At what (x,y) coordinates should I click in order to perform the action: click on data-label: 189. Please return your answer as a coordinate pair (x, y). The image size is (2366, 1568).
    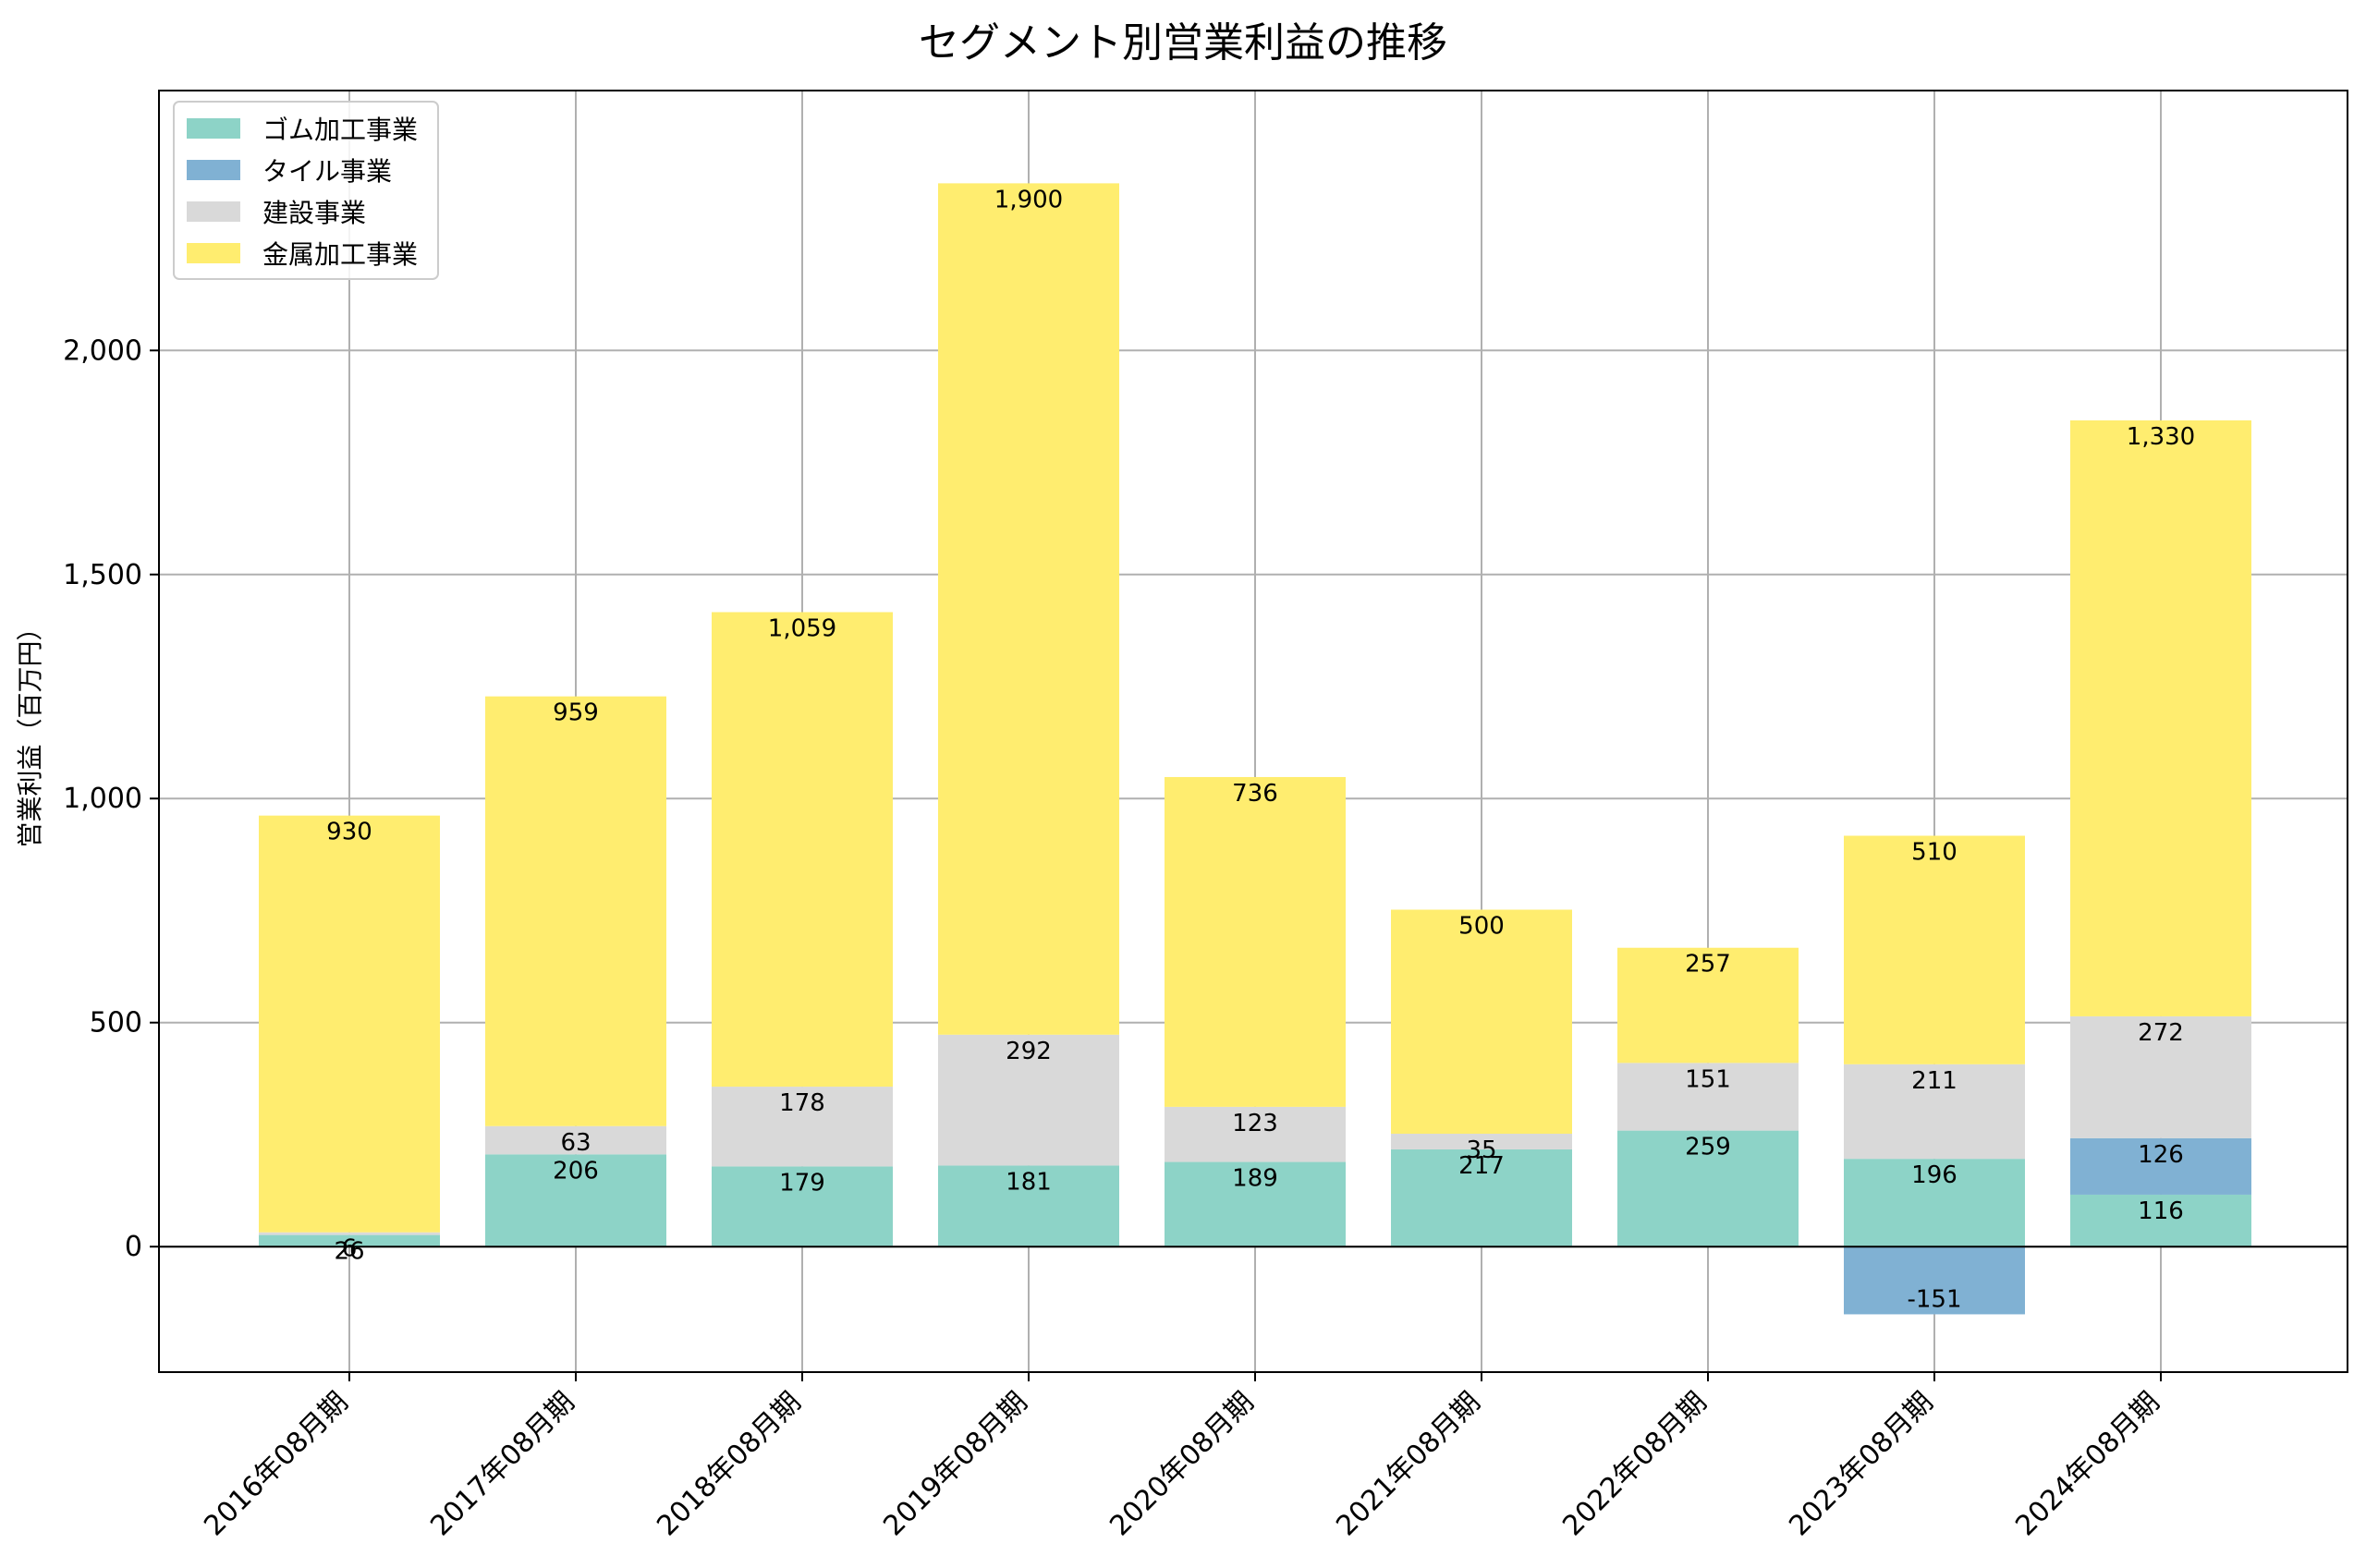
    Looking at the image, I should click on (1255, 1179).